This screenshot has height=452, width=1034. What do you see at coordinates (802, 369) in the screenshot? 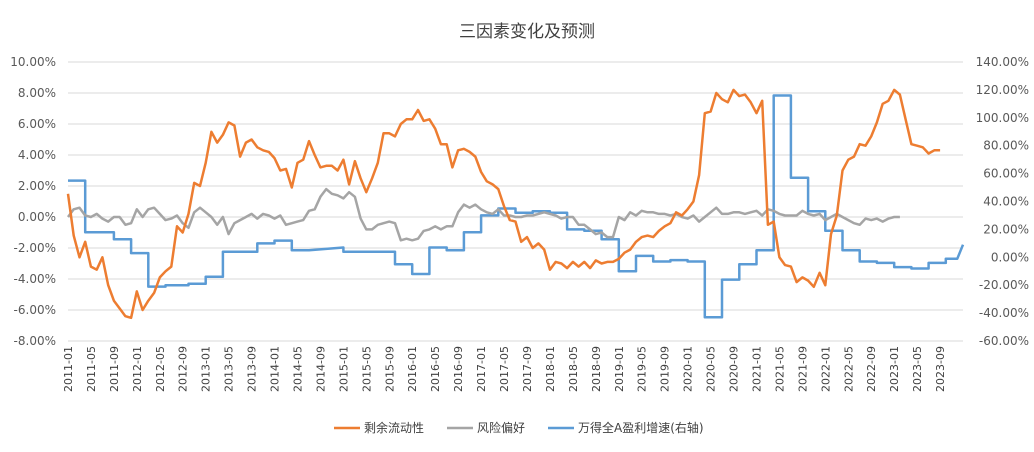
I see `x-tick-label: 2021-09` at bounding box center [802, 369].